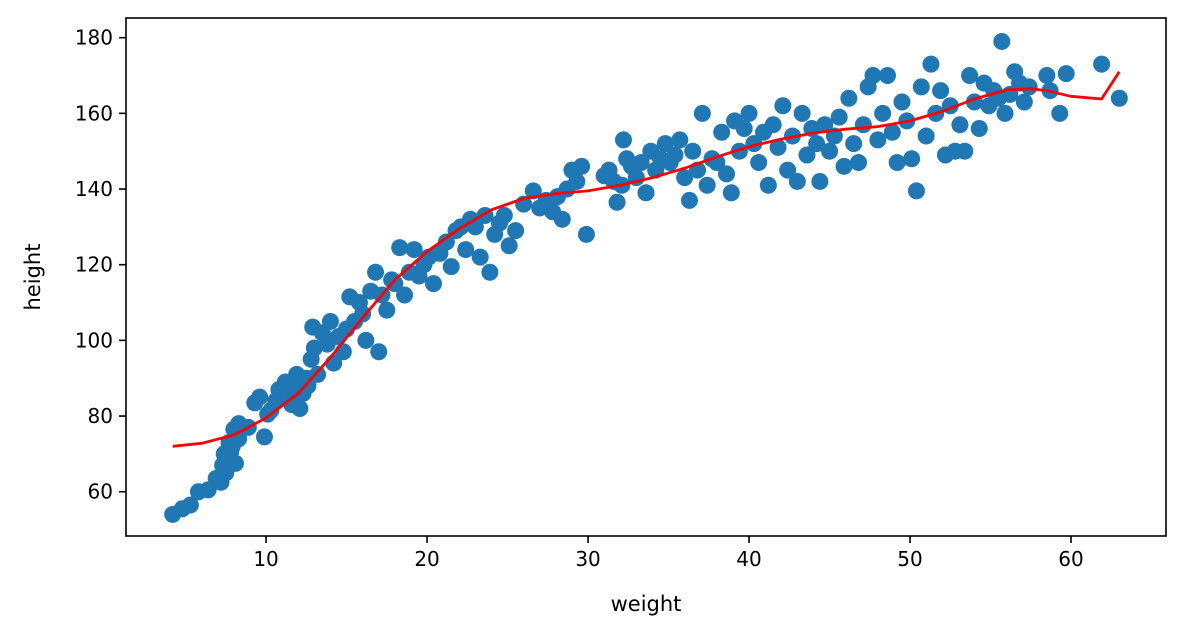 The height and width of the screenshot is (637, 1186). I want to click on y-axis-ticks: 60 80 100 120 140 160 180, so click(100, 265).